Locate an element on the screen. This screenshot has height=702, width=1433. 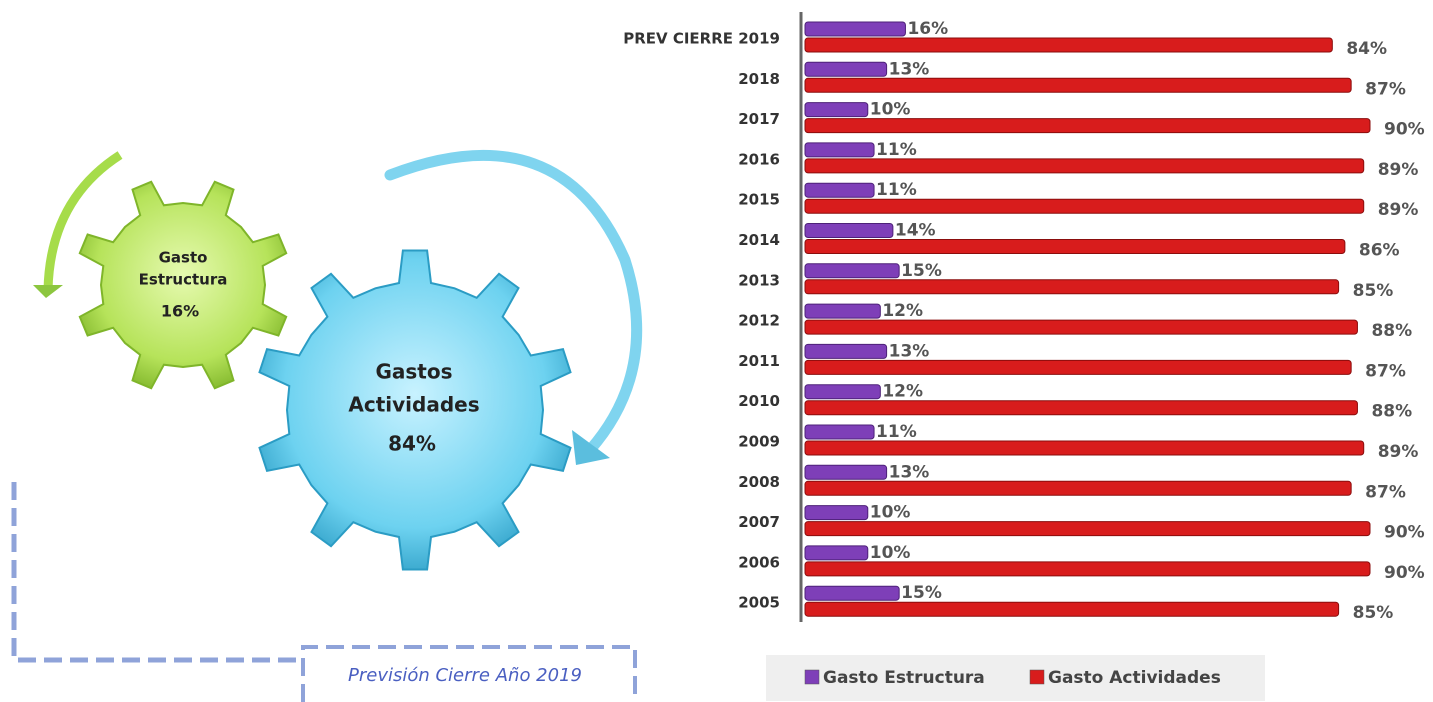
gear-label: Actividades is located at coordinates (413, 405).